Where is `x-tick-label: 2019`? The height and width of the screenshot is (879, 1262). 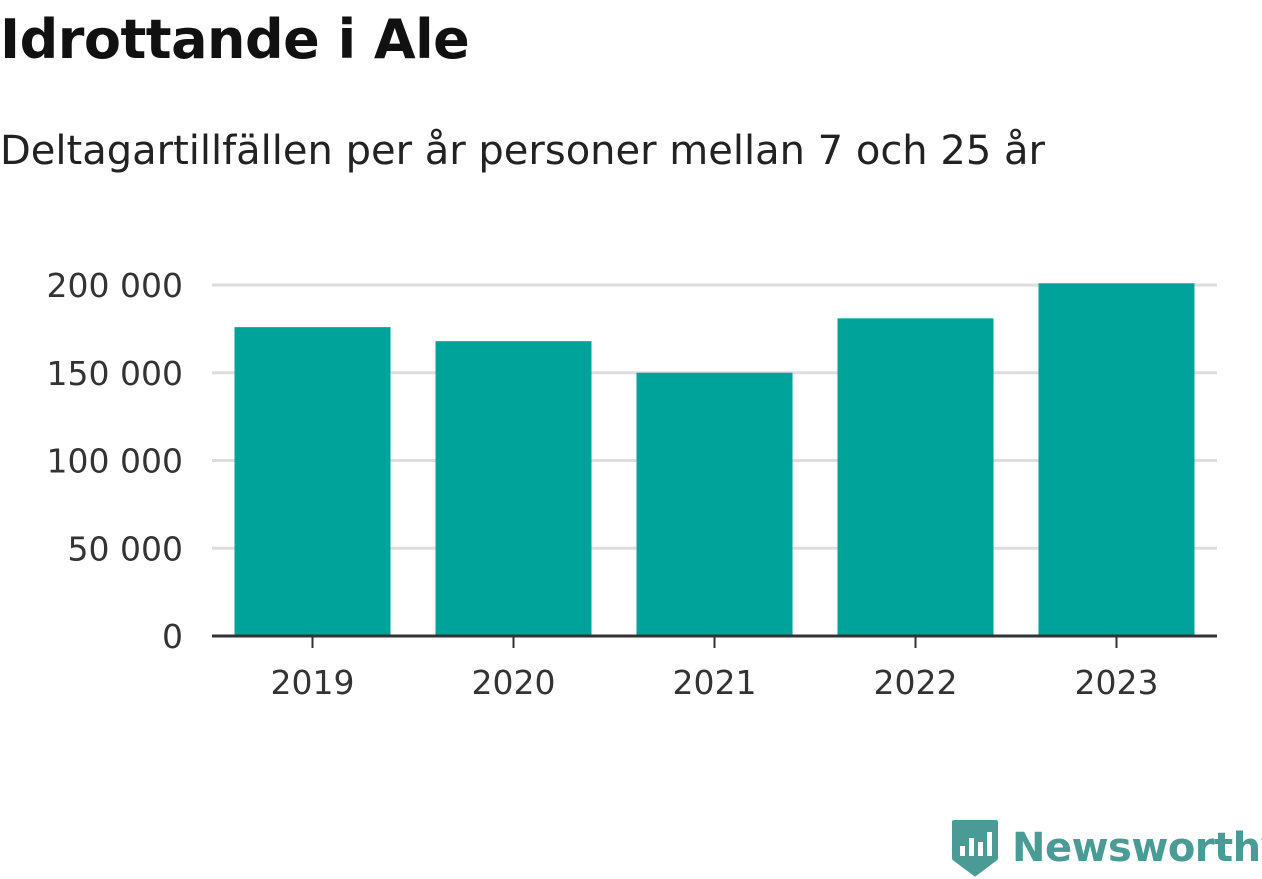 x-tick-label: 2019 is located at coordinates (313, 682).